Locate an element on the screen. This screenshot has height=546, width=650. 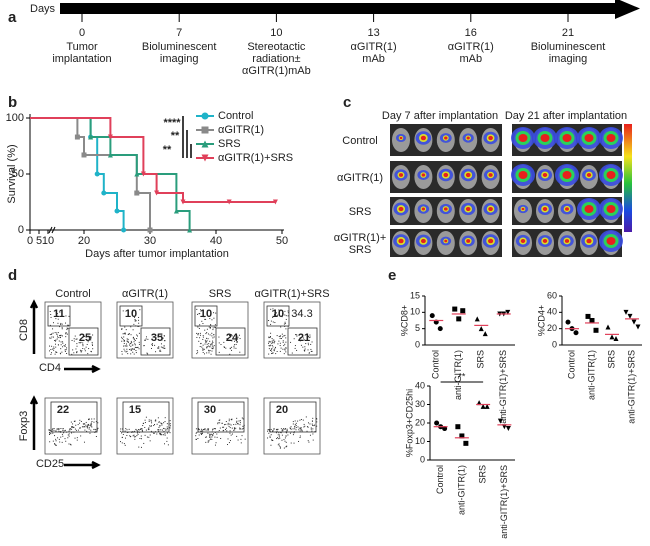
timeline-event: αGITR(1) is located at coordinates (374, 47).